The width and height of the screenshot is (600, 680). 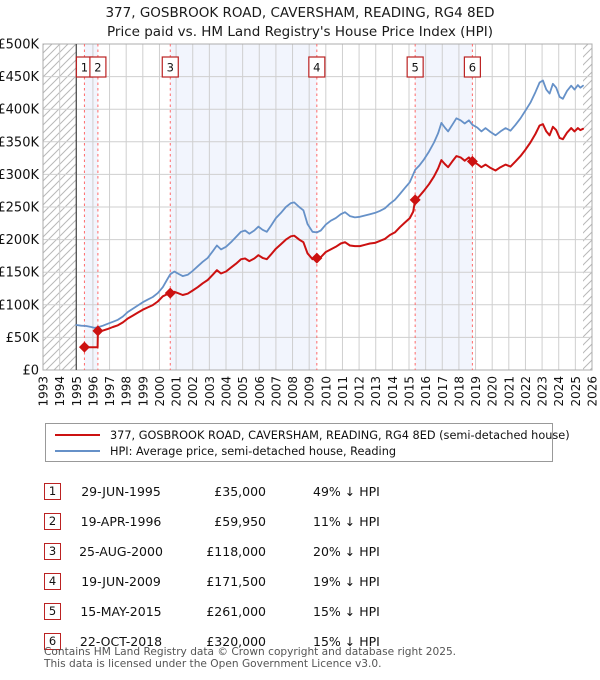 What do you see at coordinates (300, 491) in the screenshot?
I see `sale-row: 1 29-JUN-1995 £35,000 49% ↓ HPI` at bounding box center [300, 491].